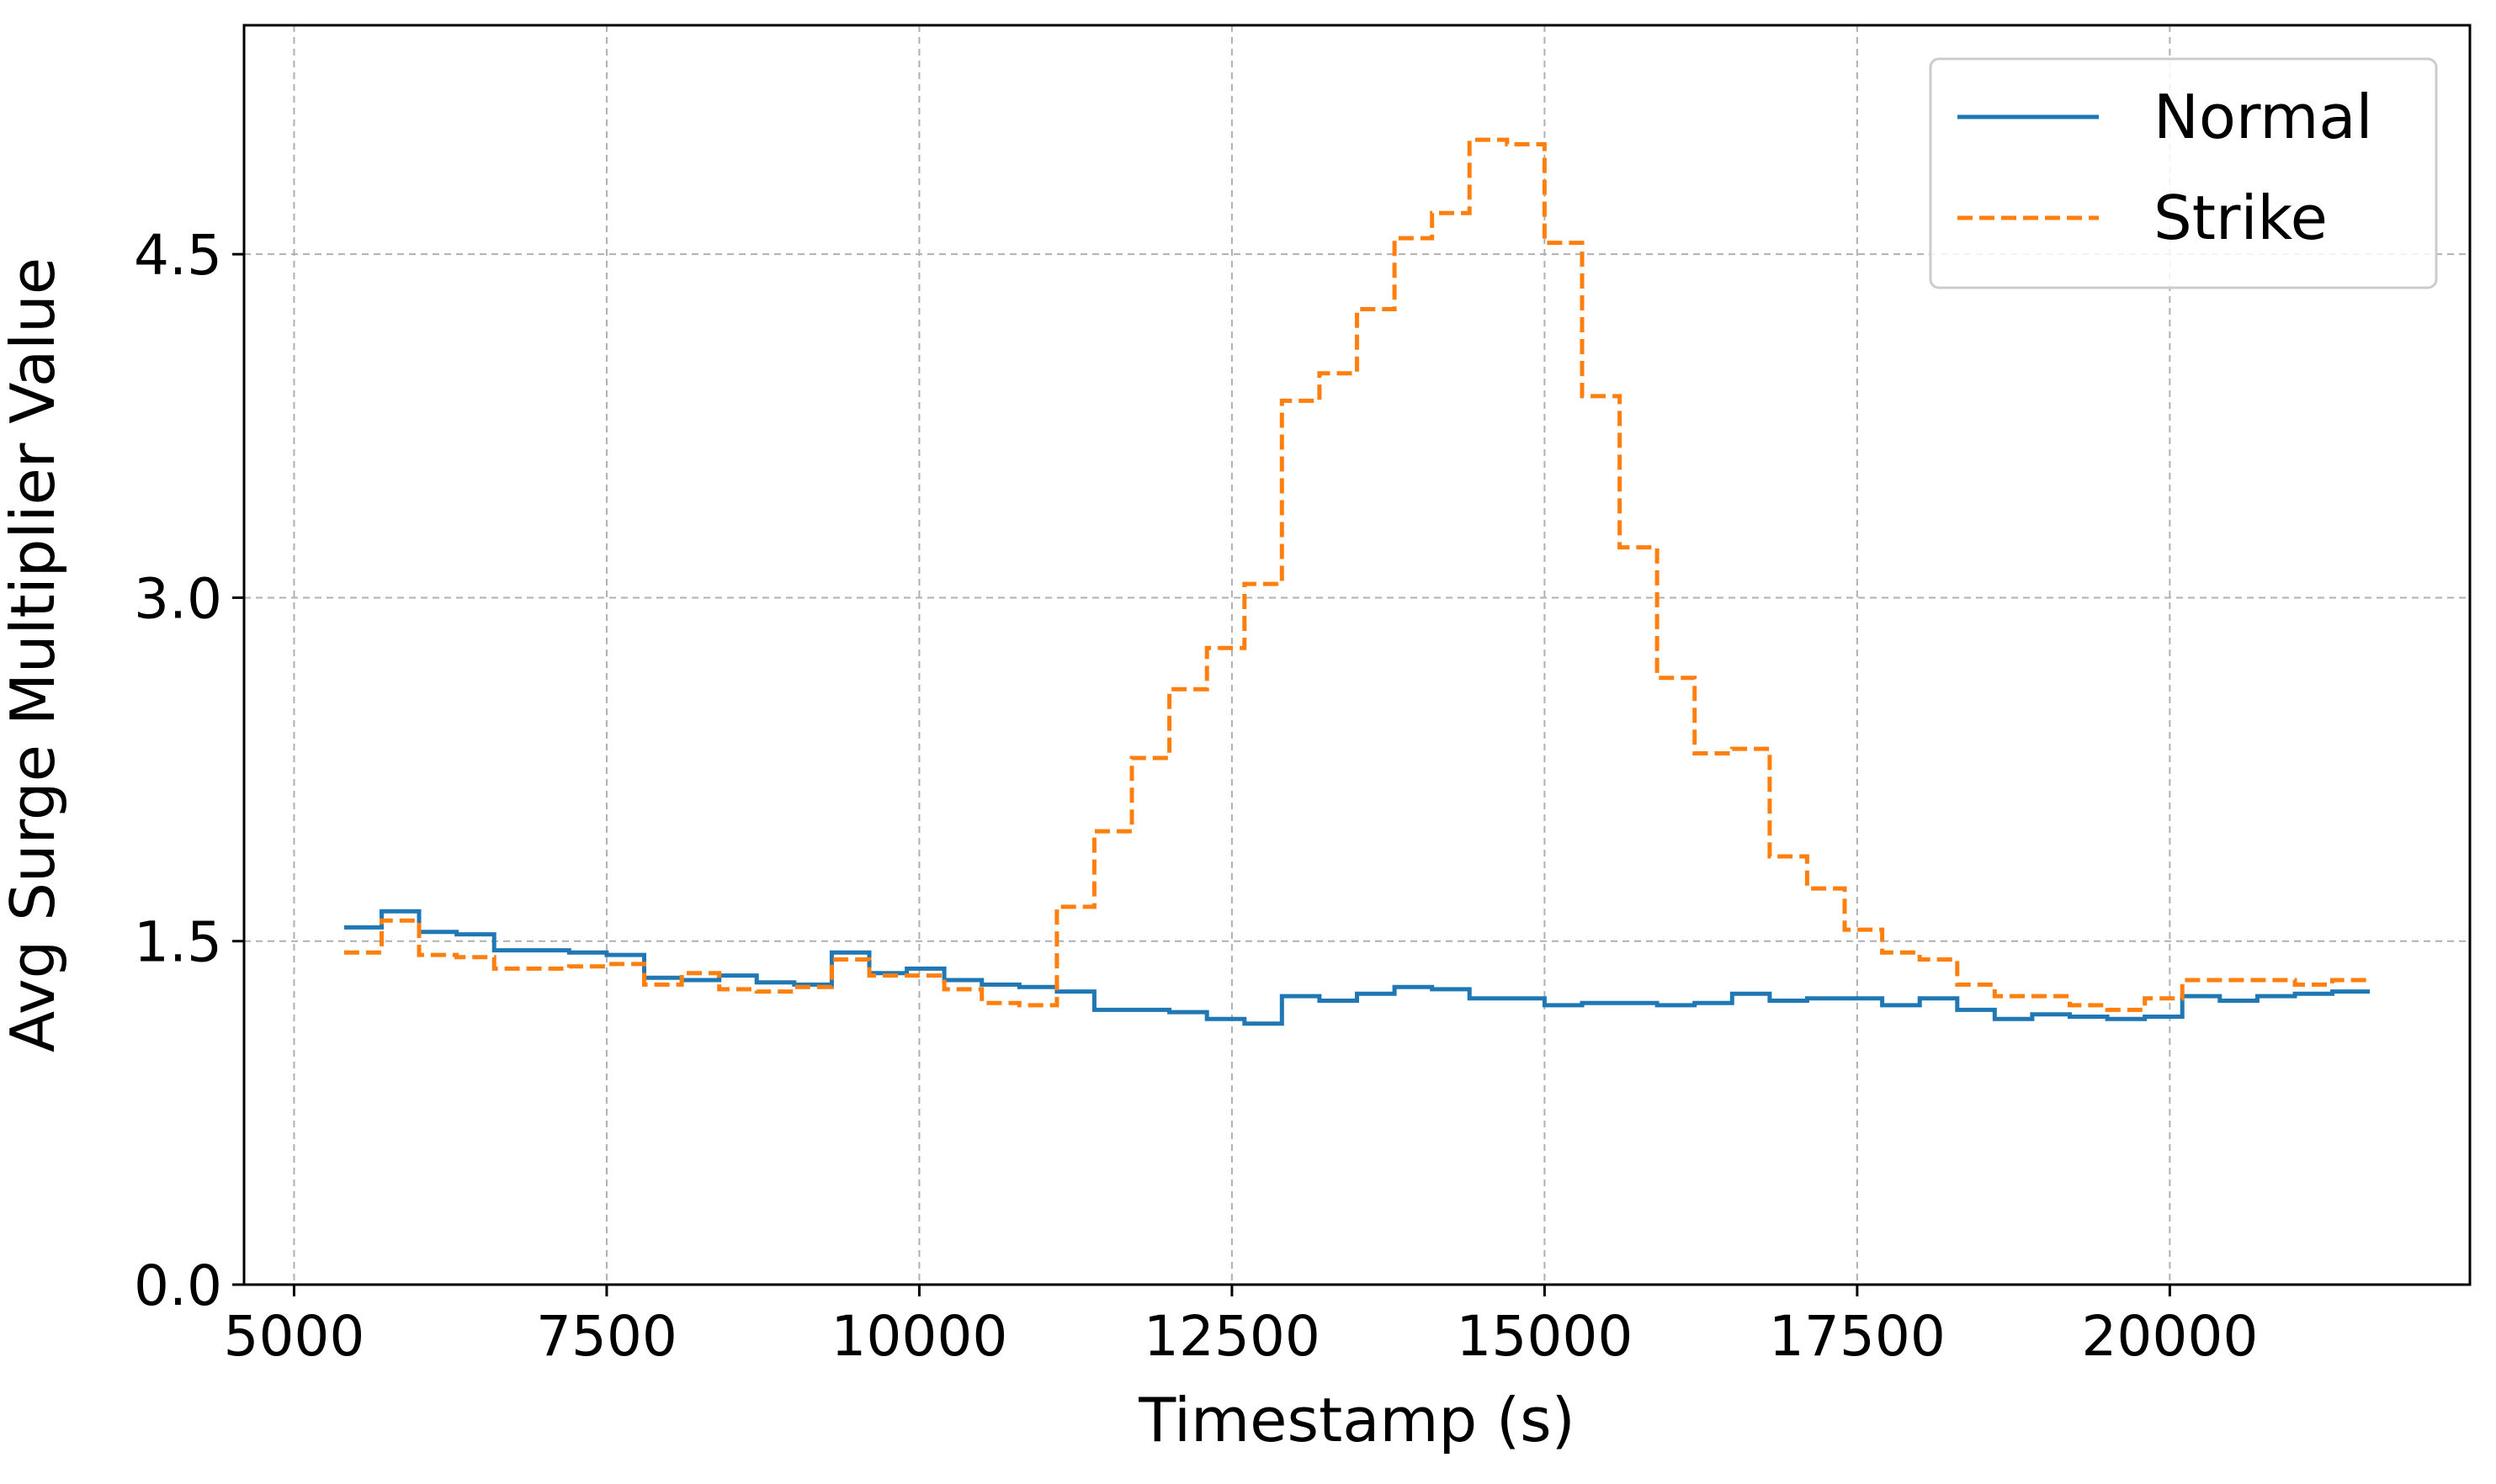  What do you see at coordinates (178, 256) in the screenshot?
I see `y-tick-label: 4.5` at bounding box center [178, 256].